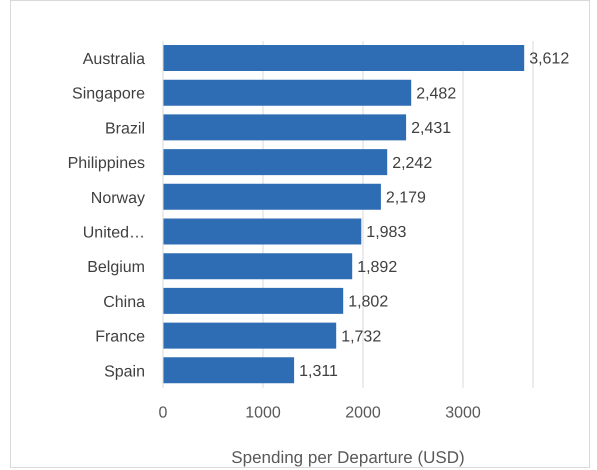  Describe the element at coordinates (114, 59) in the screenshot. I see `y-tick-label: Australia` at that location.